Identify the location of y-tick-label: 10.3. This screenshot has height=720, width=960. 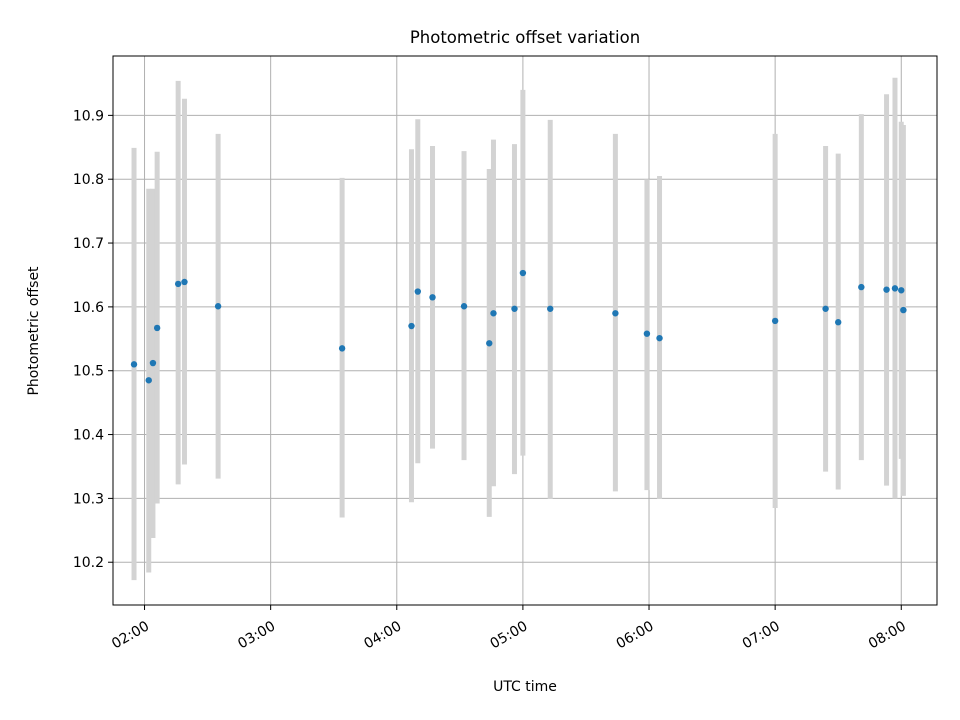
(88, 499).